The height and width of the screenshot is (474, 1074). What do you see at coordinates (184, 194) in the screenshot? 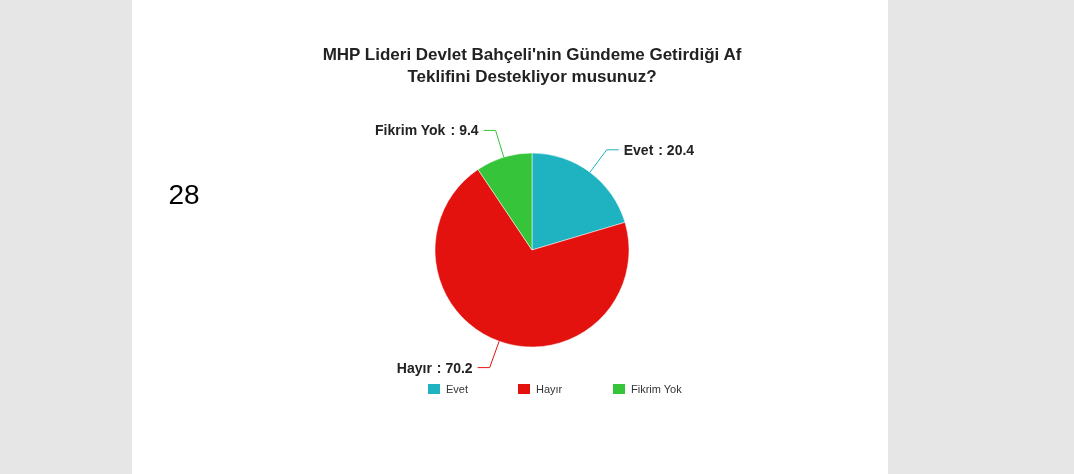
I see `text: 28` at bounding box center [184, 194].